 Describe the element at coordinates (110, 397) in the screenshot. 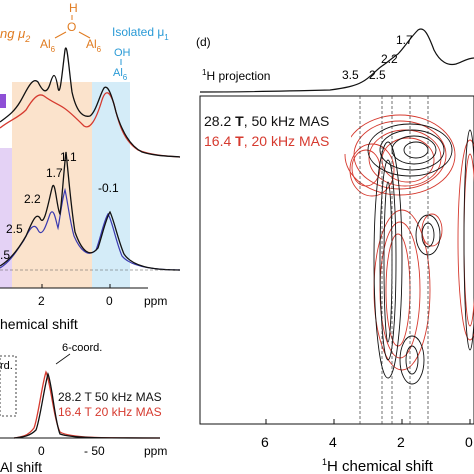

I see `al-legend-black: 28.2 T 50 kHz MAS` at that location.